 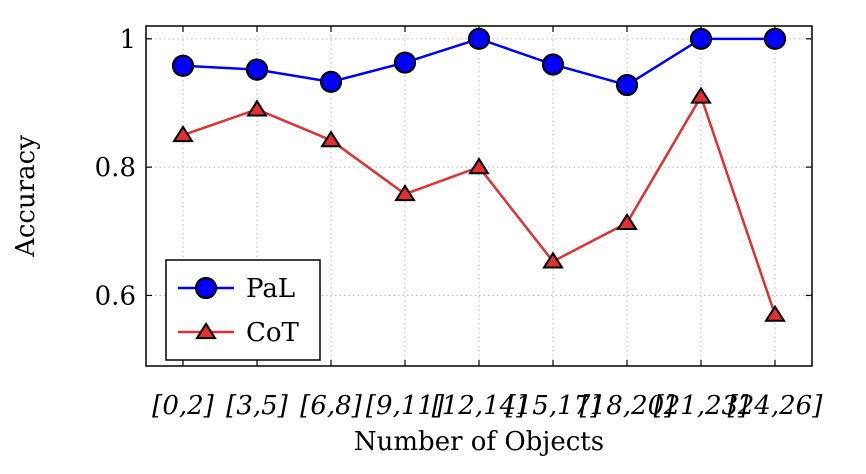 What do you see at coordinates (26, 196) in the screenshot?
I see `y-axis-title: Accuracy` at bounding box center [26, 196].